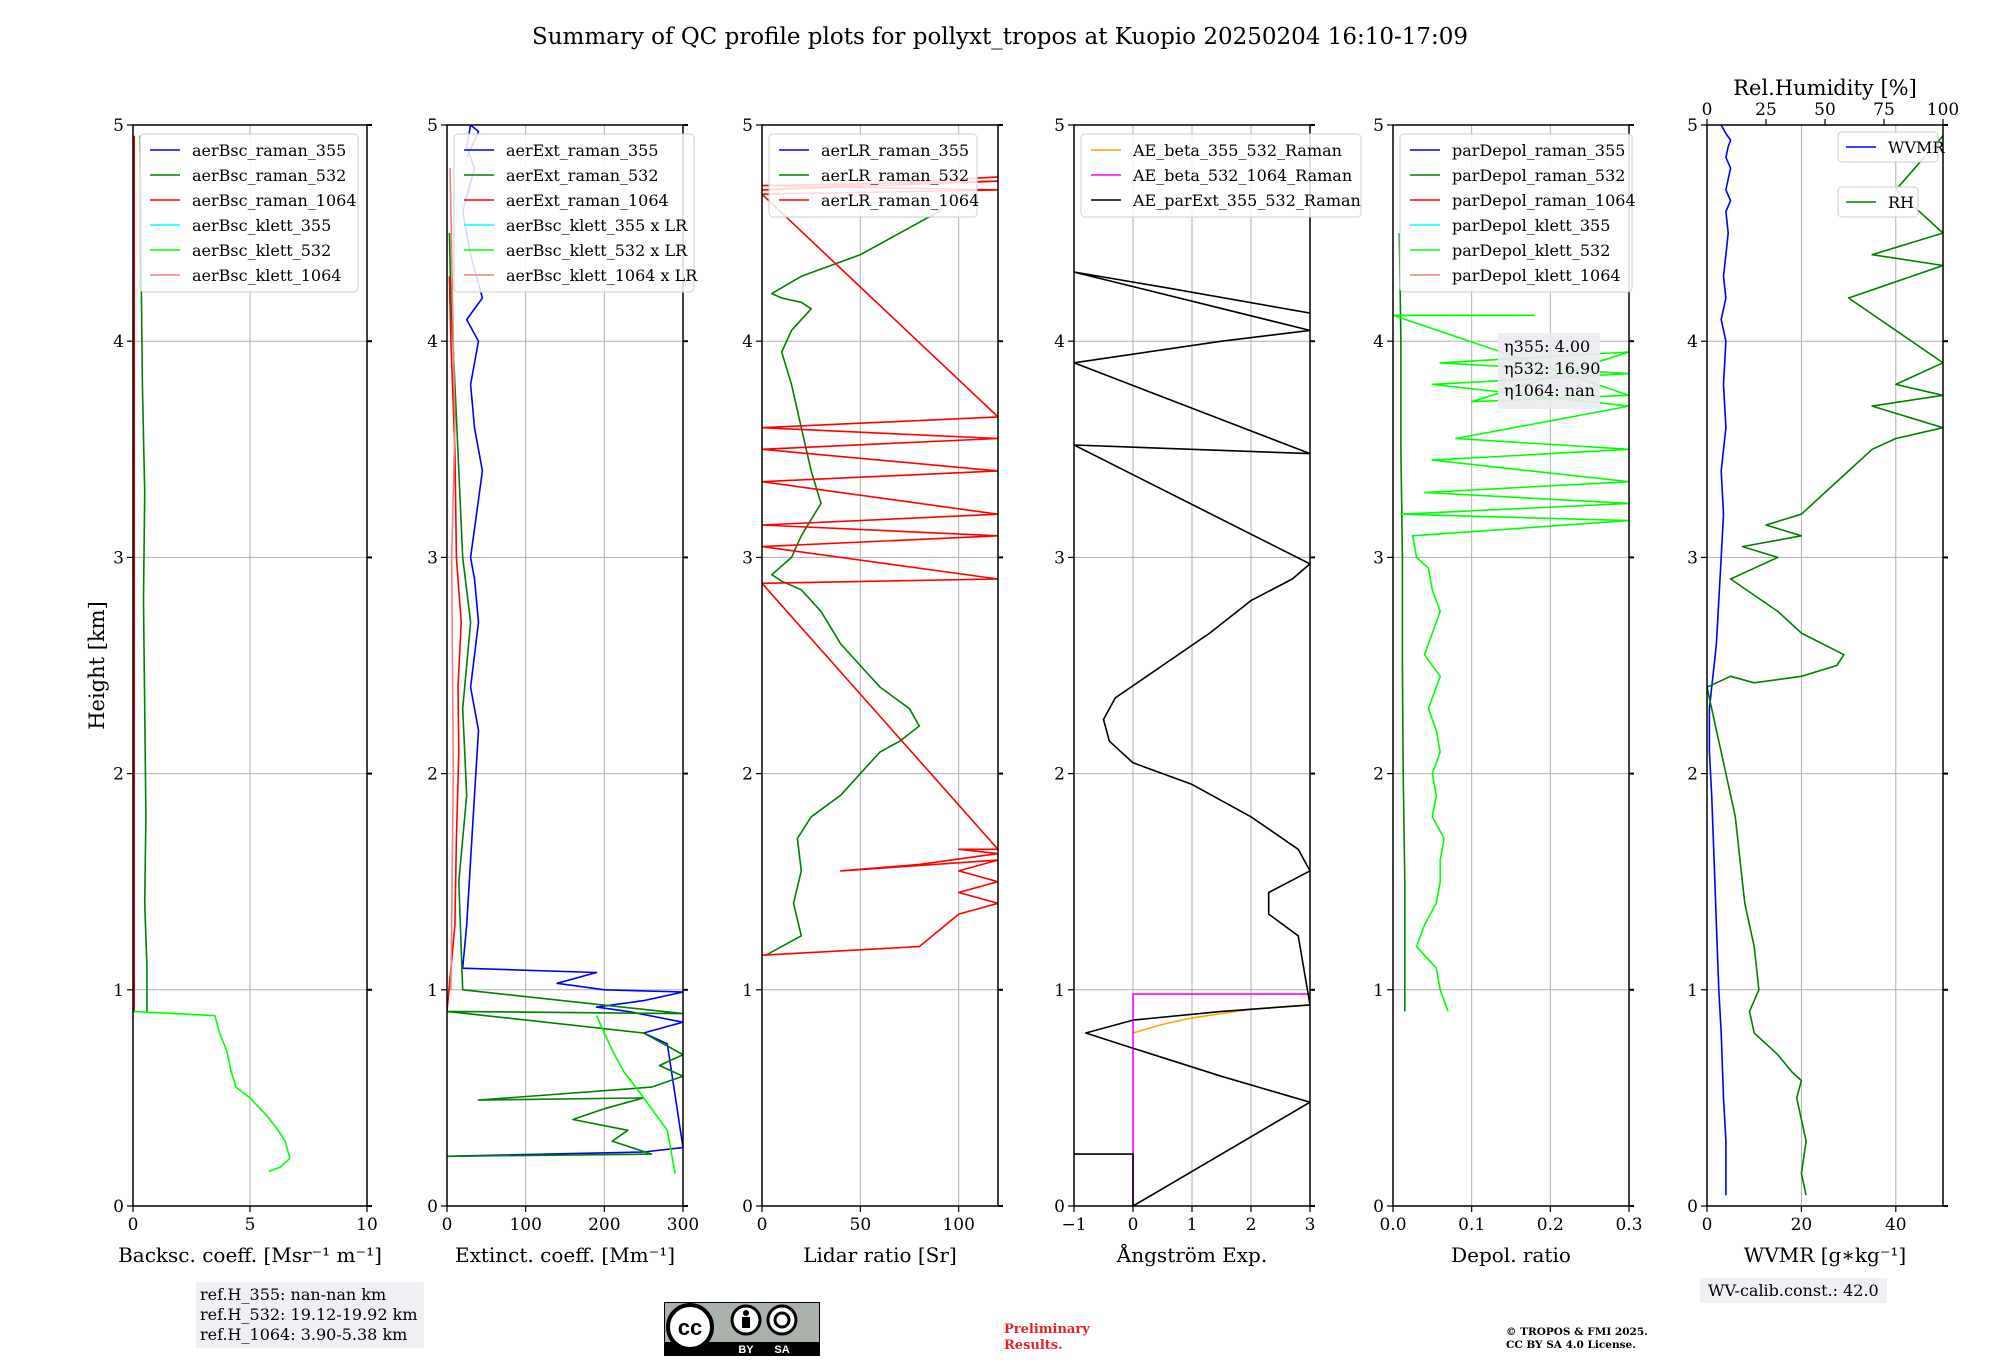 The image size is (2000, 1360). I want to click on x-axis-label: Lidar ratio [Sr], so click(880, 1255).